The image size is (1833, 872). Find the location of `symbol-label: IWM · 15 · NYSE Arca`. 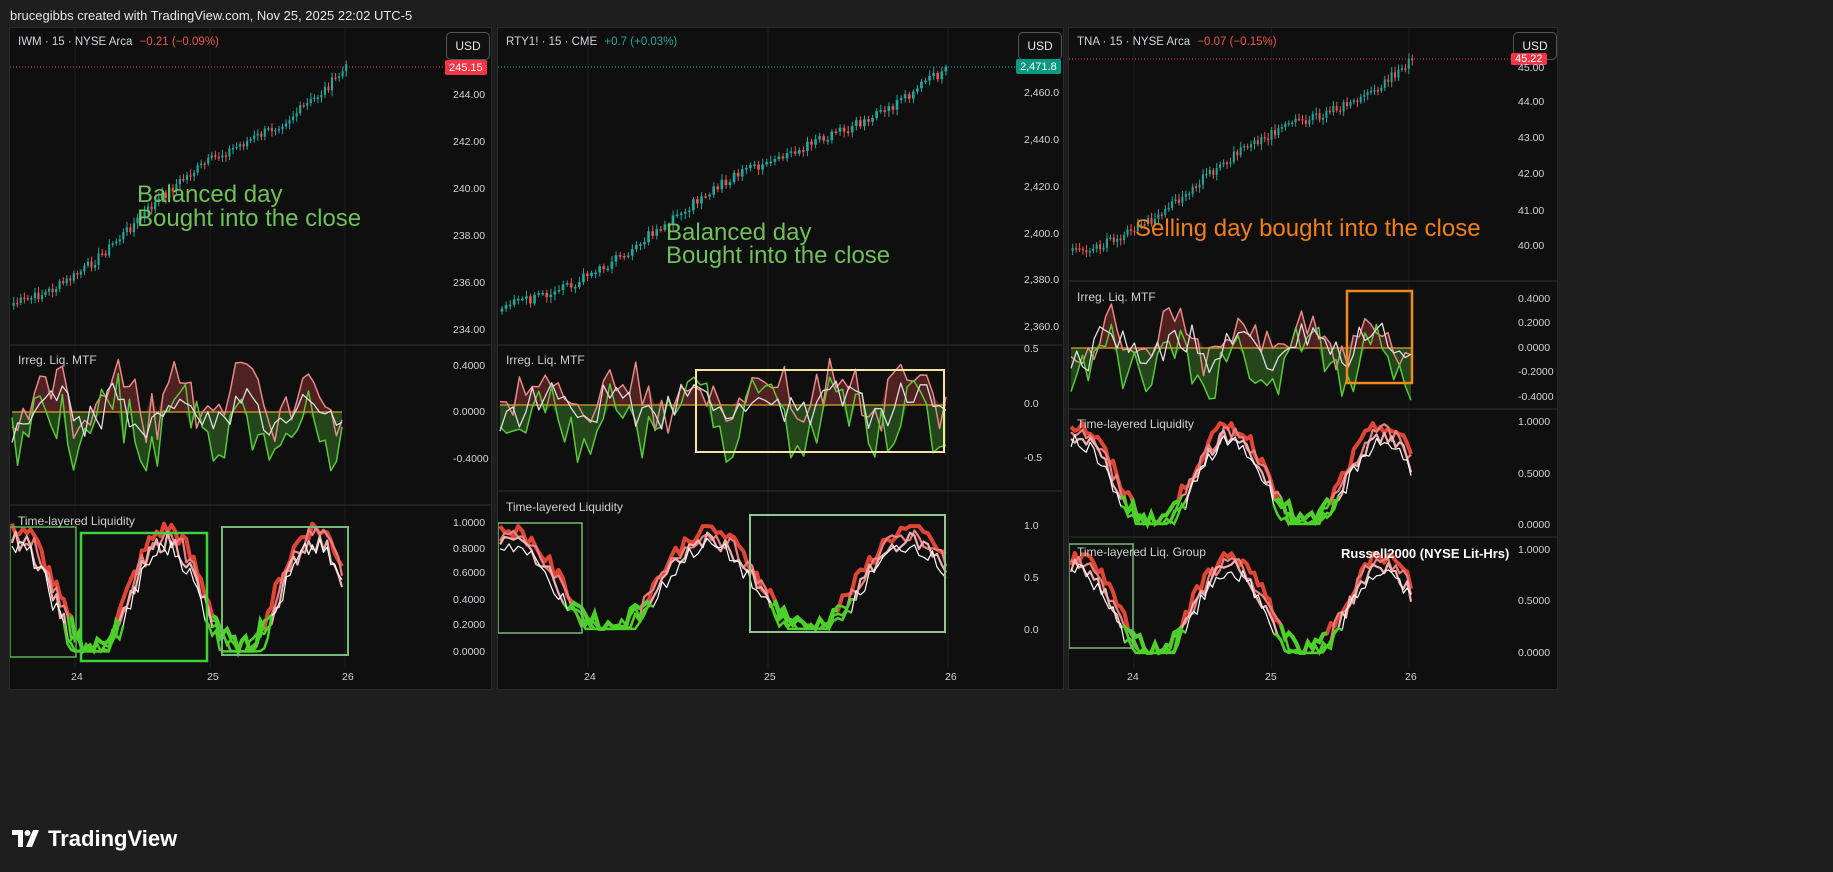

symbol-label: IWM · 15 · NYSE Arca is located at coordinates (75, 42).